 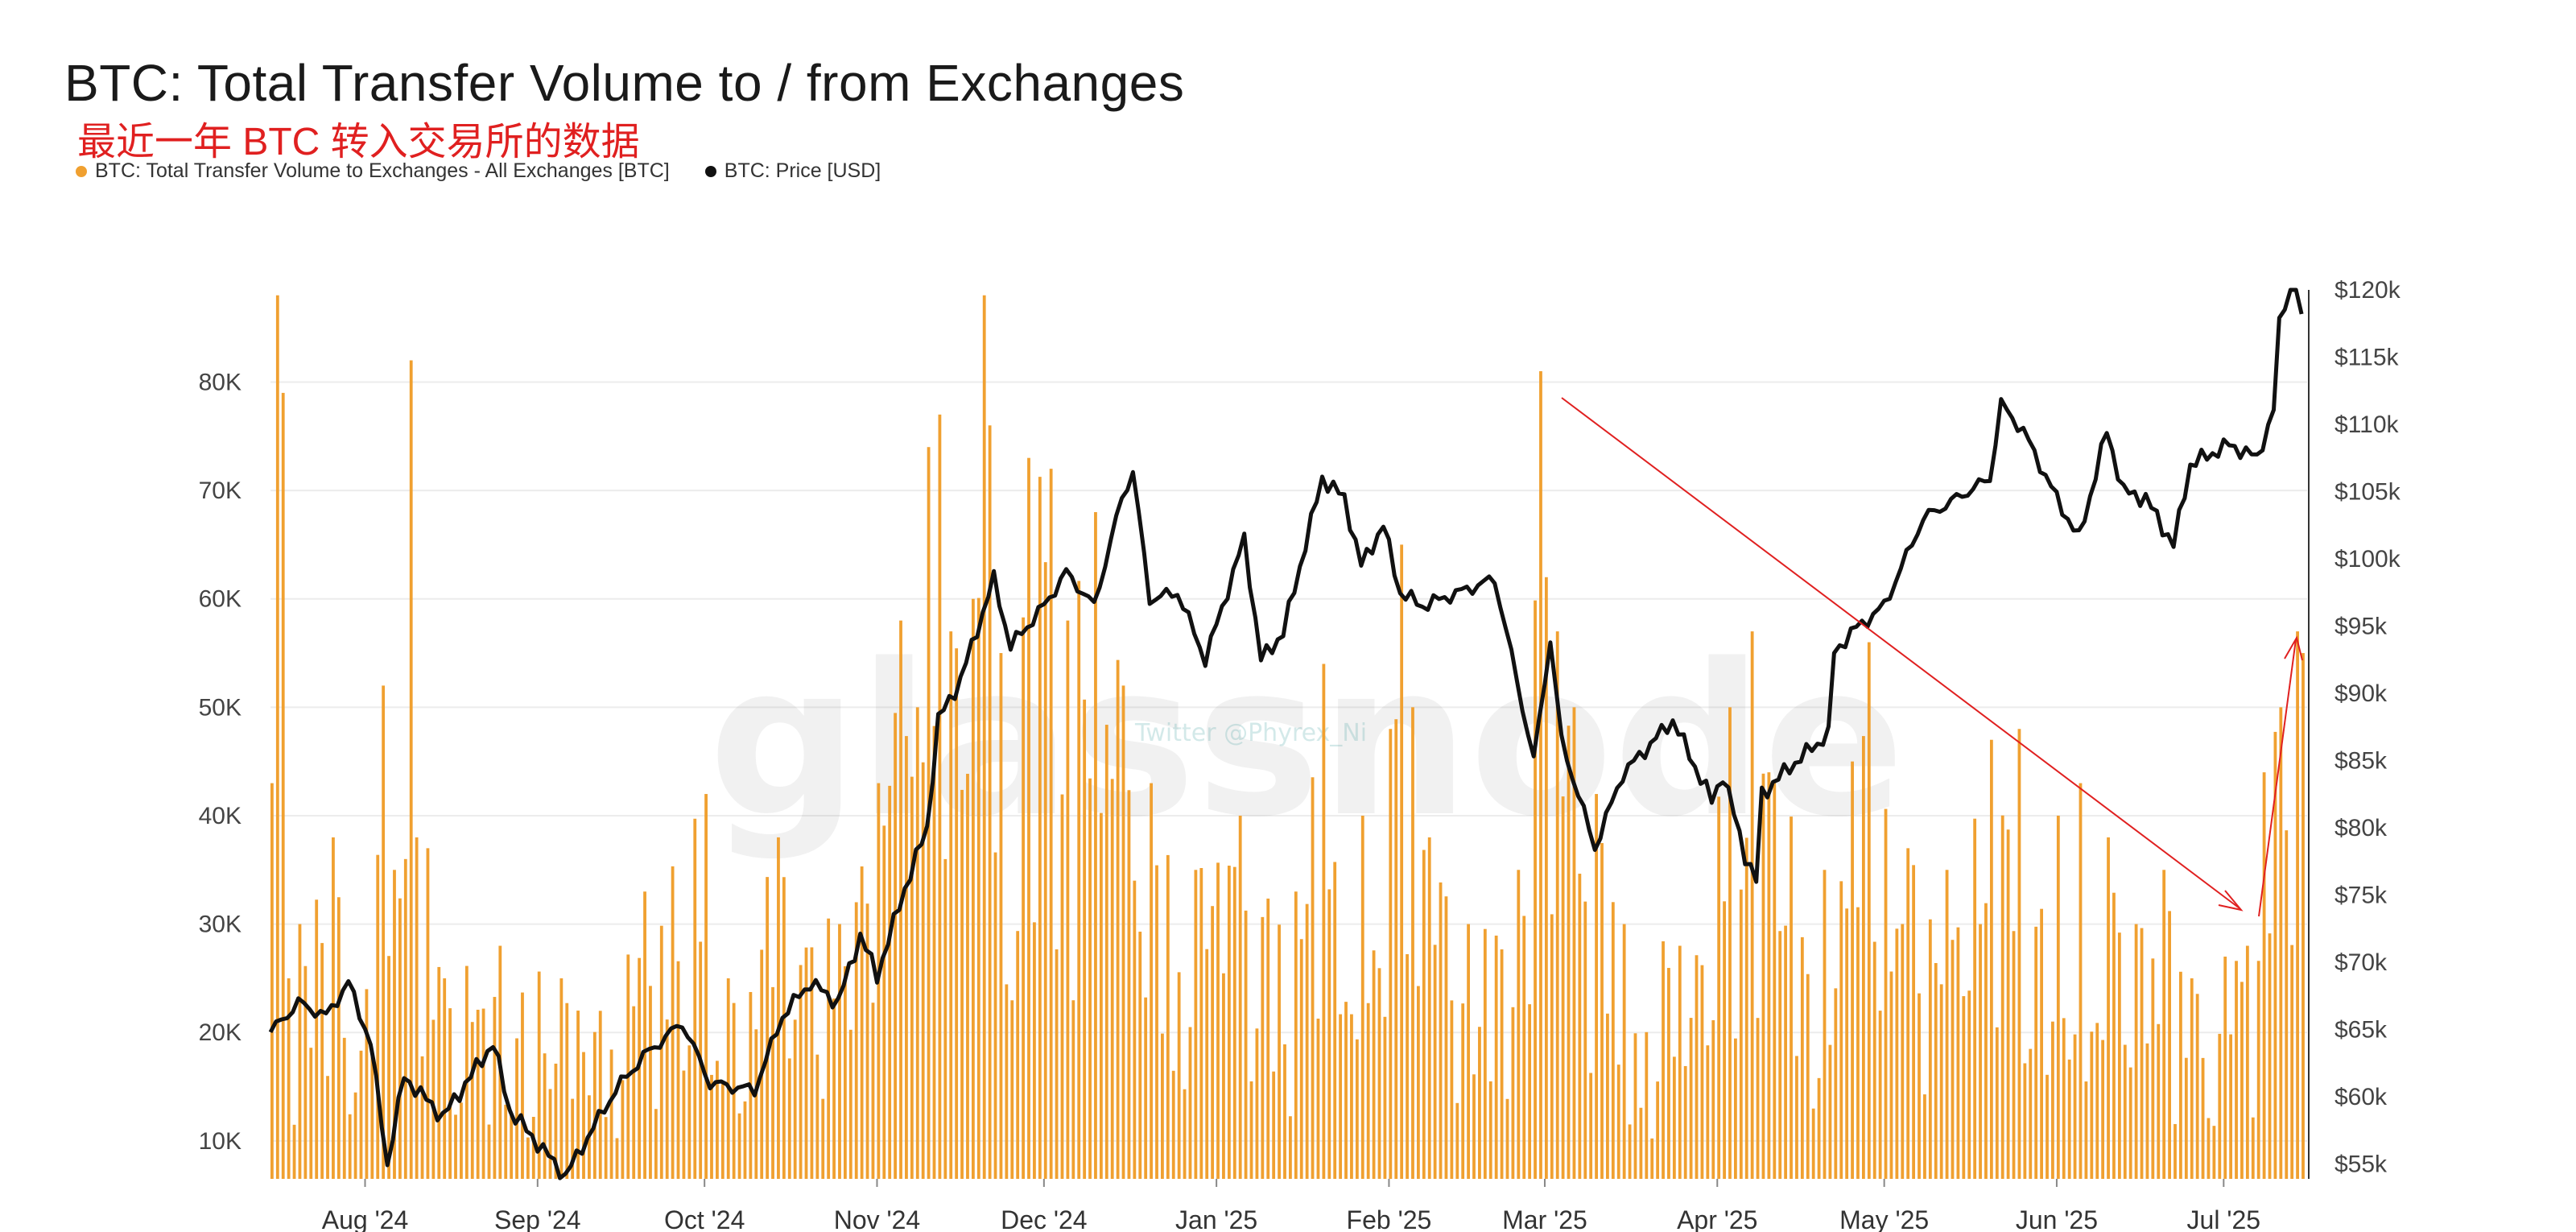 I want to click on y-left-tick-label: 50K, so click(x=221, y=707).